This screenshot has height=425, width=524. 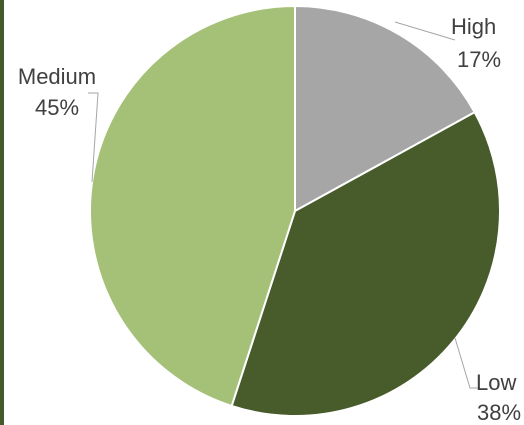 What do you see at coordinates (57, 107) in the screenshot?
I see `label-medium-value: 45%` at bounding box center [57, 107].